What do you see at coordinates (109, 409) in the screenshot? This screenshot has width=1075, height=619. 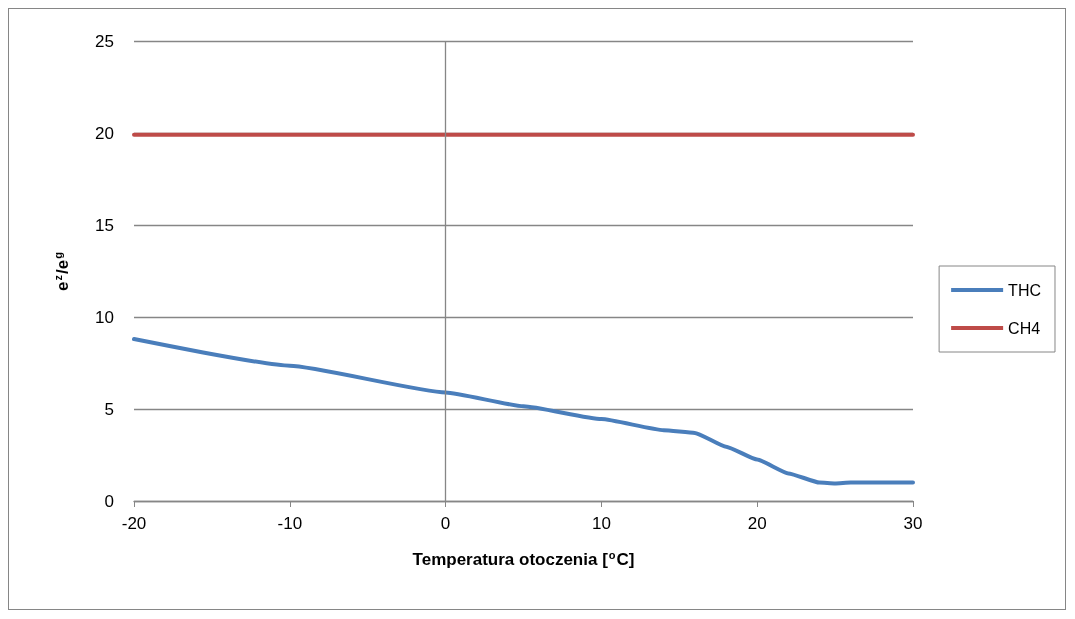 I see `y-tick-label: 5` at bounding box center [109, 409].